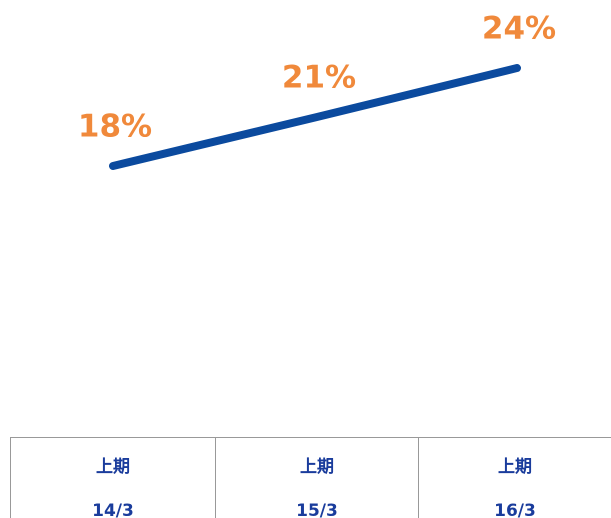 This screenshot has width=611, height=518. Describe the element at coordinates (519, 29) in the screenshot. I see `value-label: 24%` at that location.